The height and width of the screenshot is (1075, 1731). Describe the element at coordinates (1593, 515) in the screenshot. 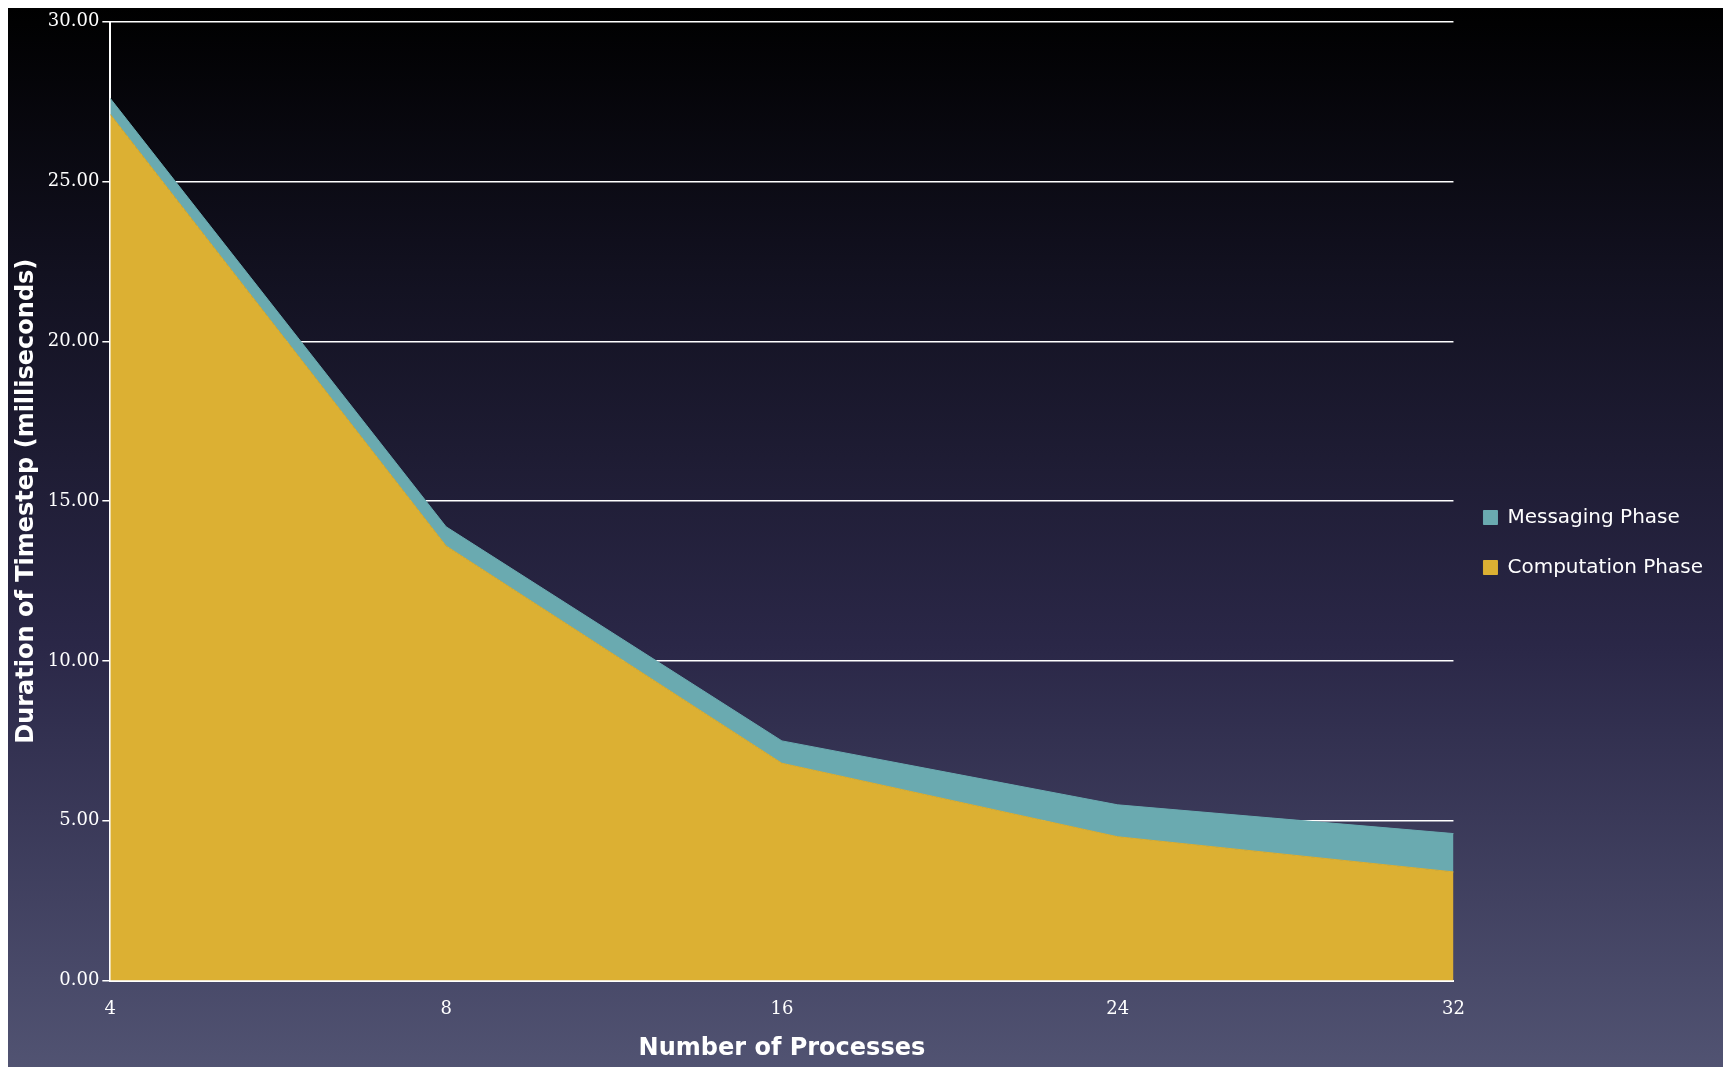

I see `legend-label: Messaging Phase` at that location.